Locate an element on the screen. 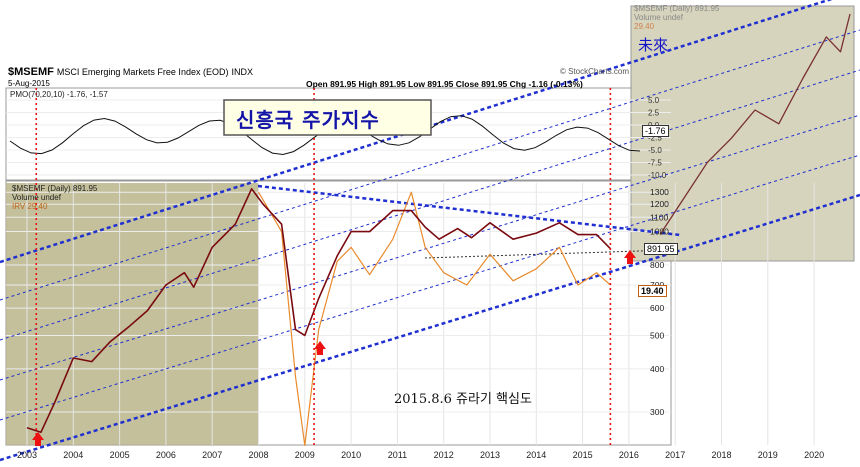 The width and height of the screenshot is (860, 467). x-tick-label: 2017 is located at coordinates (675, 455).